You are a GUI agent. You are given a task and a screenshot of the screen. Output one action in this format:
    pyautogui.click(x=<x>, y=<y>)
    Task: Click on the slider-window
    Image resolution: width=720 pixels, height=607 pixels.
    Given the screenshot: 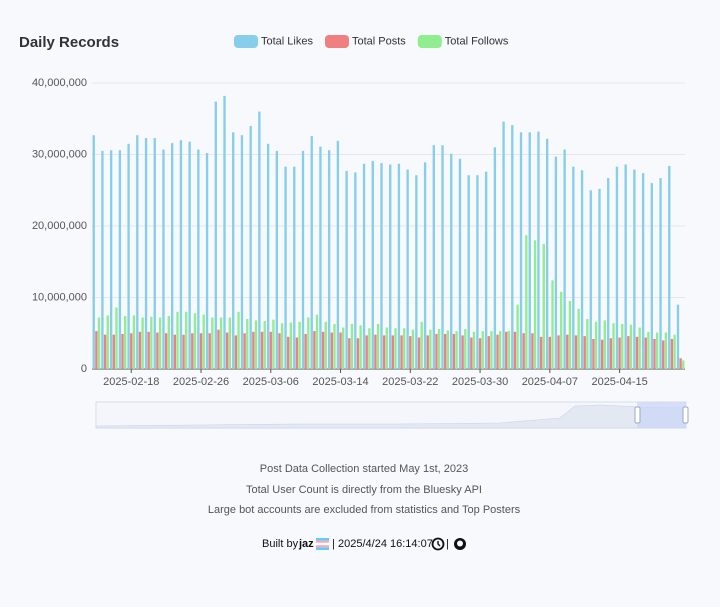 What is the action you would take?
    pyautogui.click(x=661, y=415)
    